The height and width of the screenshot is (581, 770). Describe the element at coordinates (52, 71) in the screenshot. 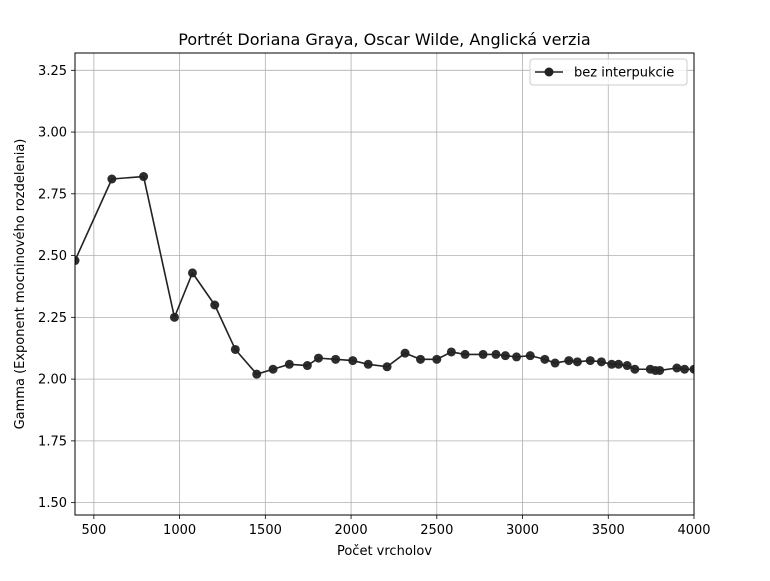

I see `y-tick-label: 3.25` at that location.